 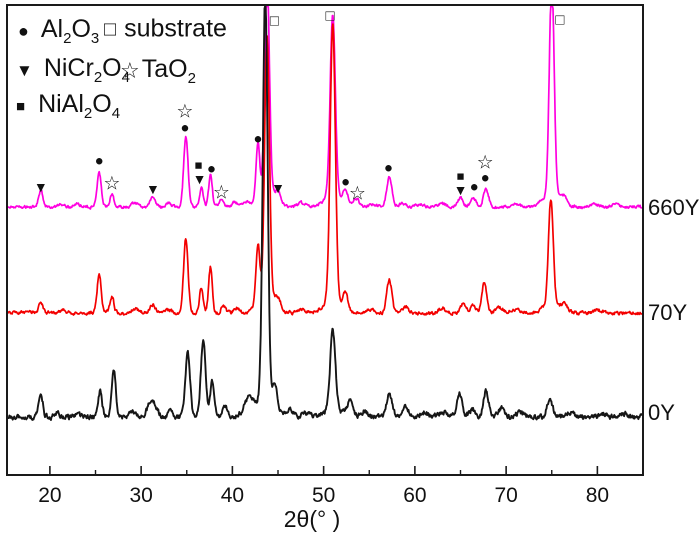 What do you see at coordinates (415, 495) in the screenshot?
I see `x-tick-label-60: 60` at bounding box center [415, 495].